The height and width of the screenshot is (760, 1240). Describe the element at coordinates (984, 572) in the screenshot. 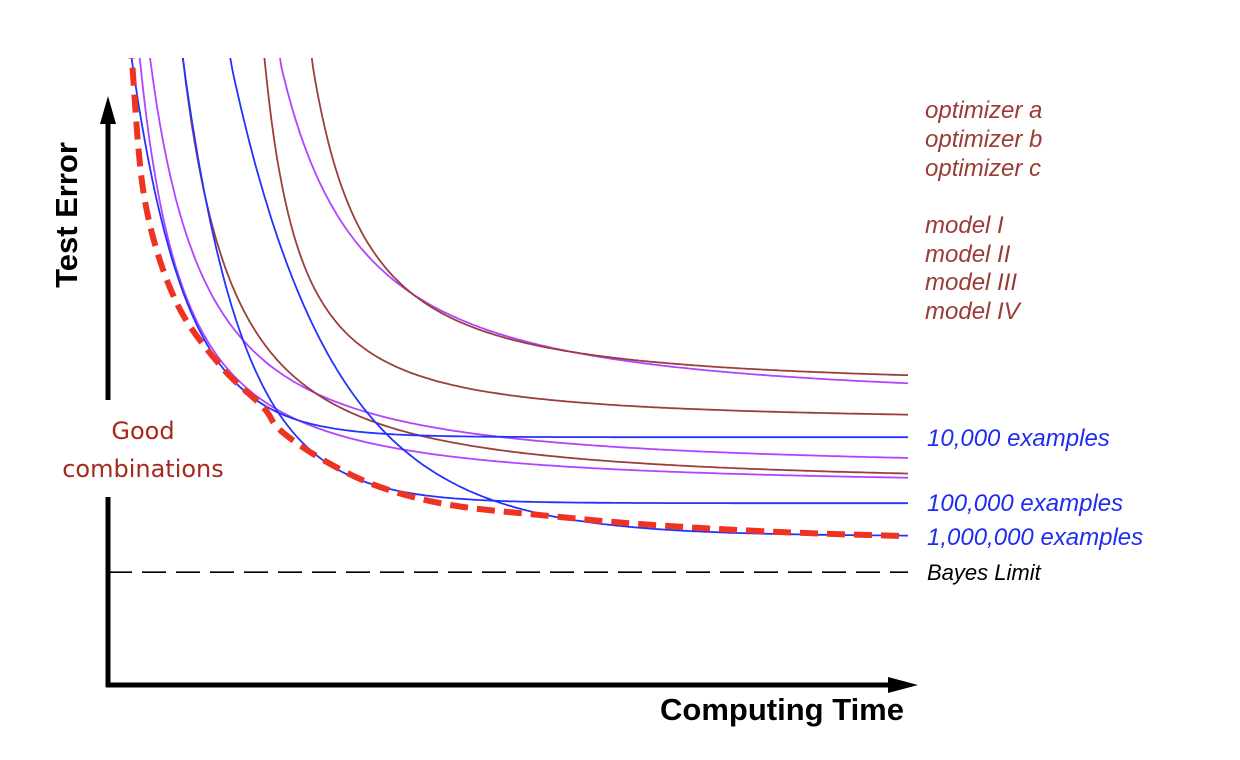

I see `legend-bayes-limit: Bayes Limit` at that location.